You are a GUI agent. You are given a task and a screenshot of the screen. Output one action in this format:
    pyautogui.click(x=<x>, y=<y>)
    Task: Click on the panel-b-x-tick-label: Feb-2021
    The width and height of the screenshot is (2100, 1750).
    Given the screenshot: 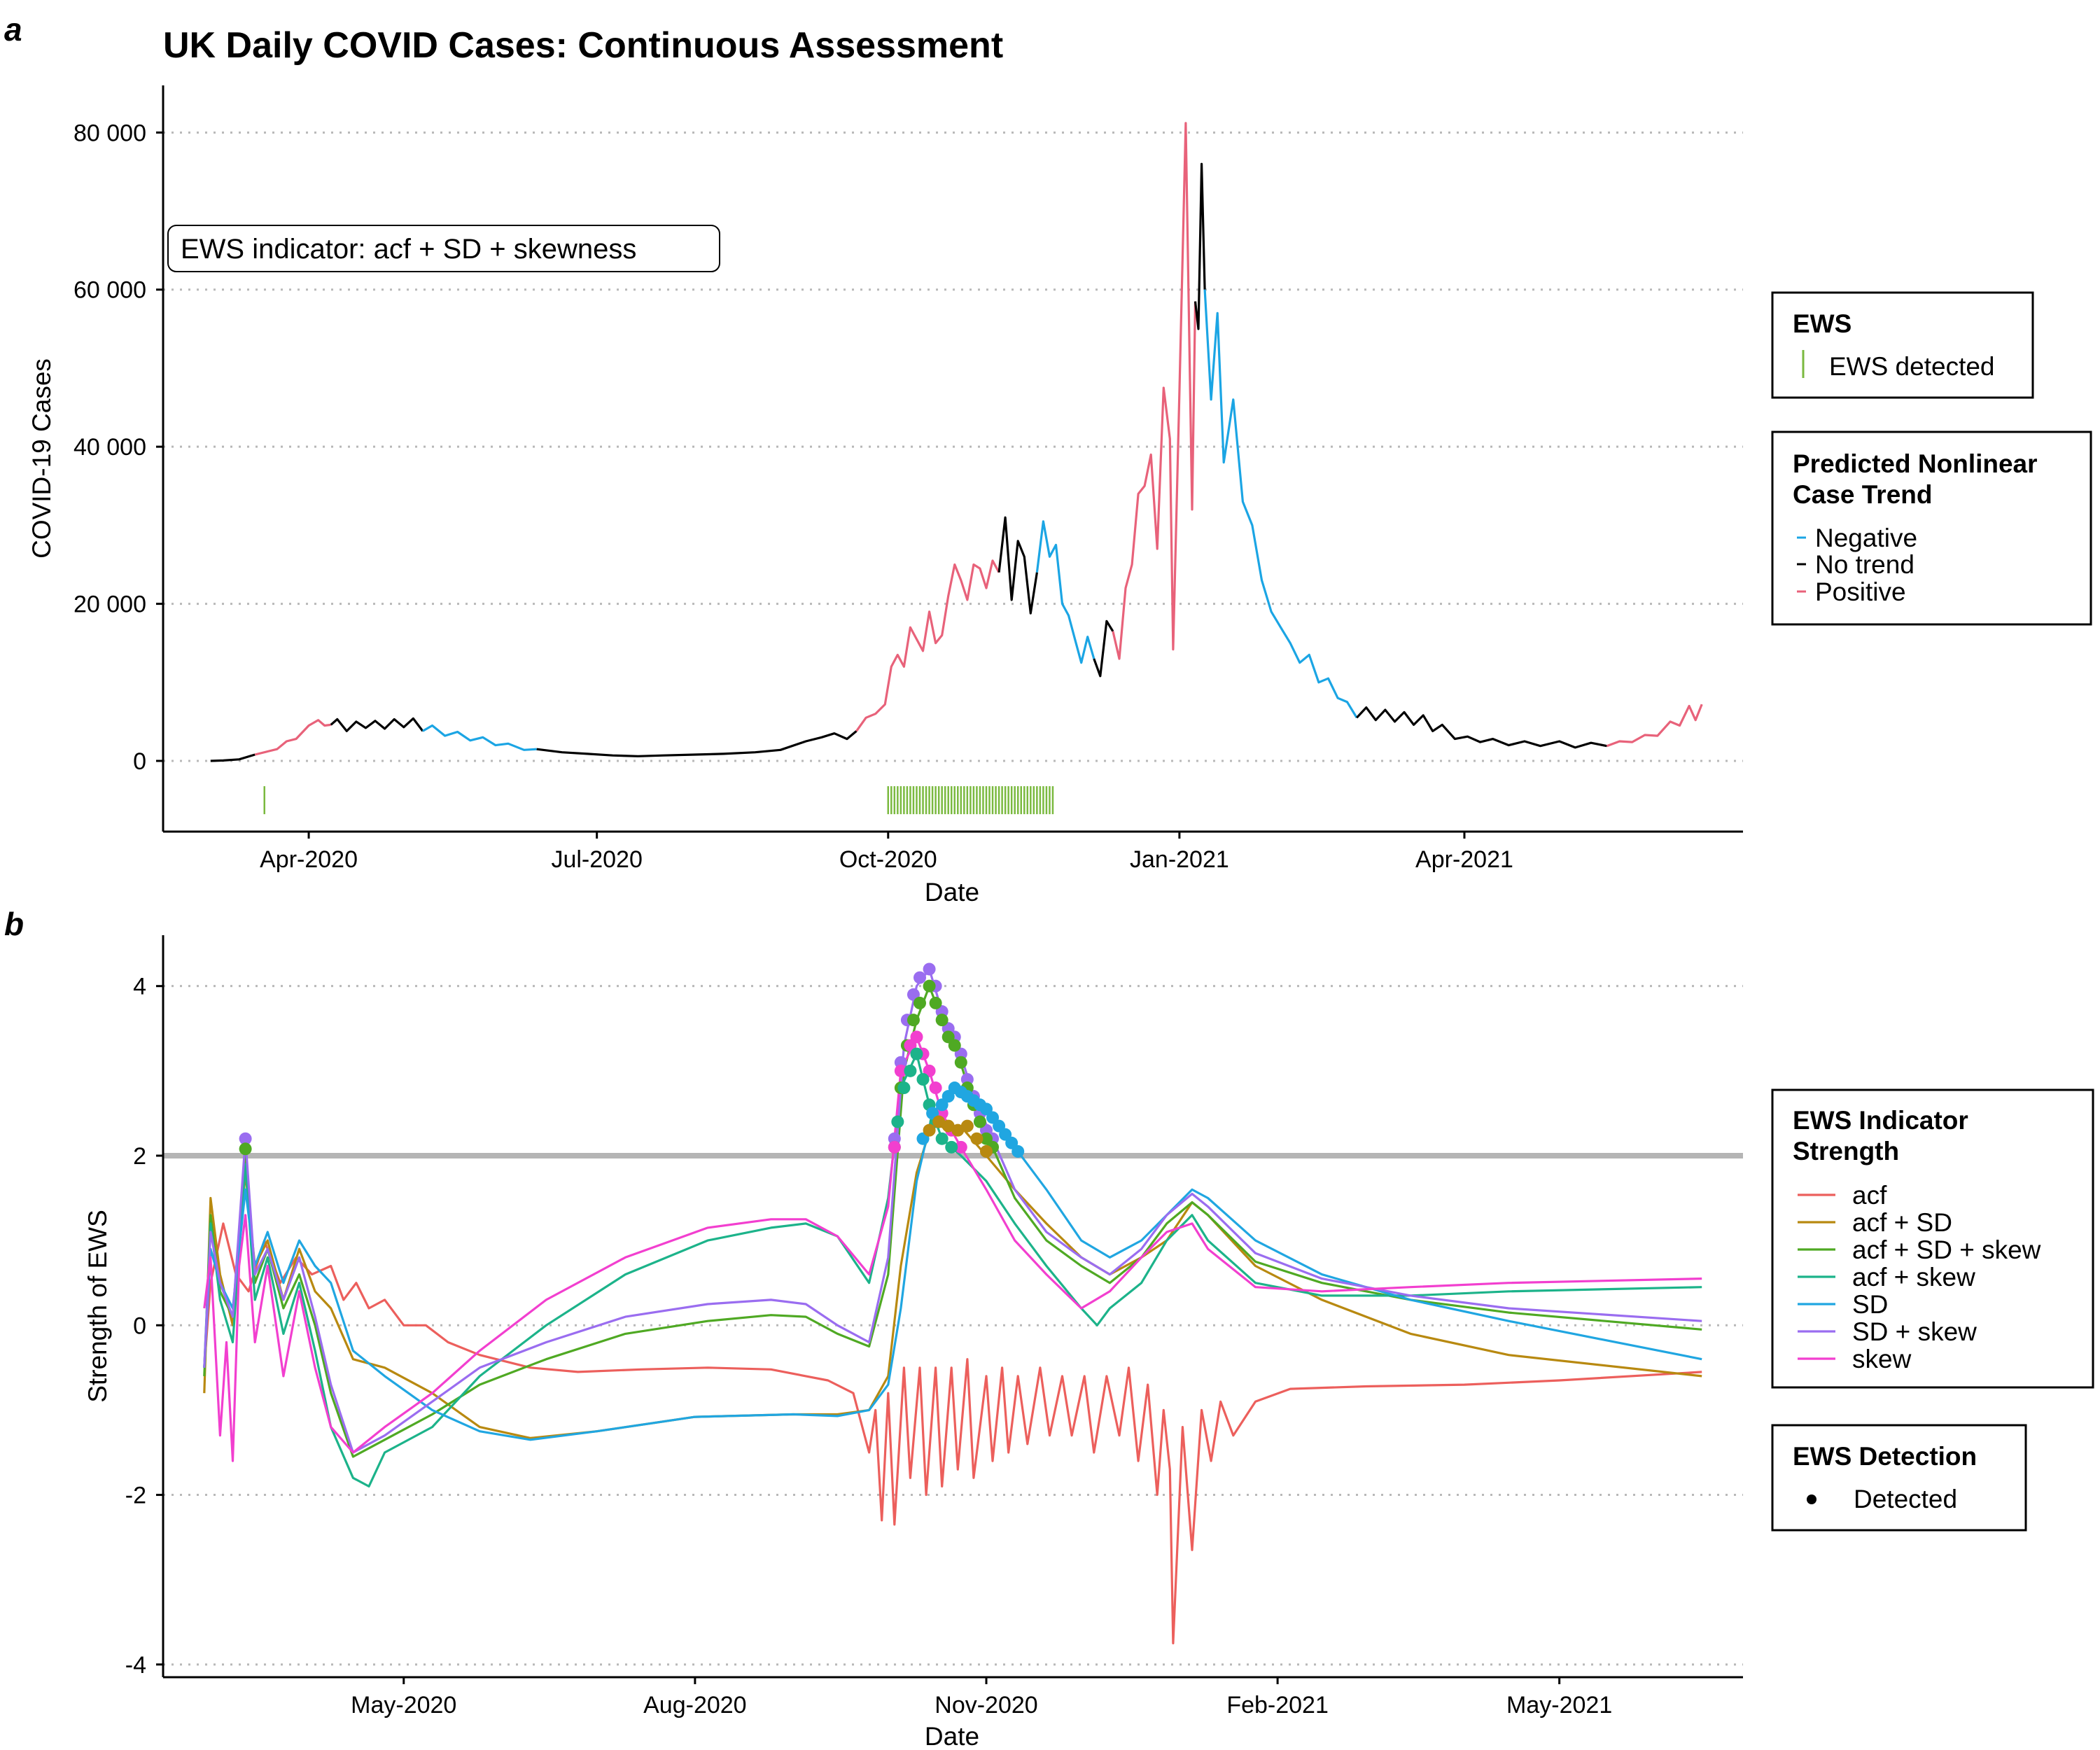 What is the action you would take?
    pyautogui.click(x=1277, y=1705)
    